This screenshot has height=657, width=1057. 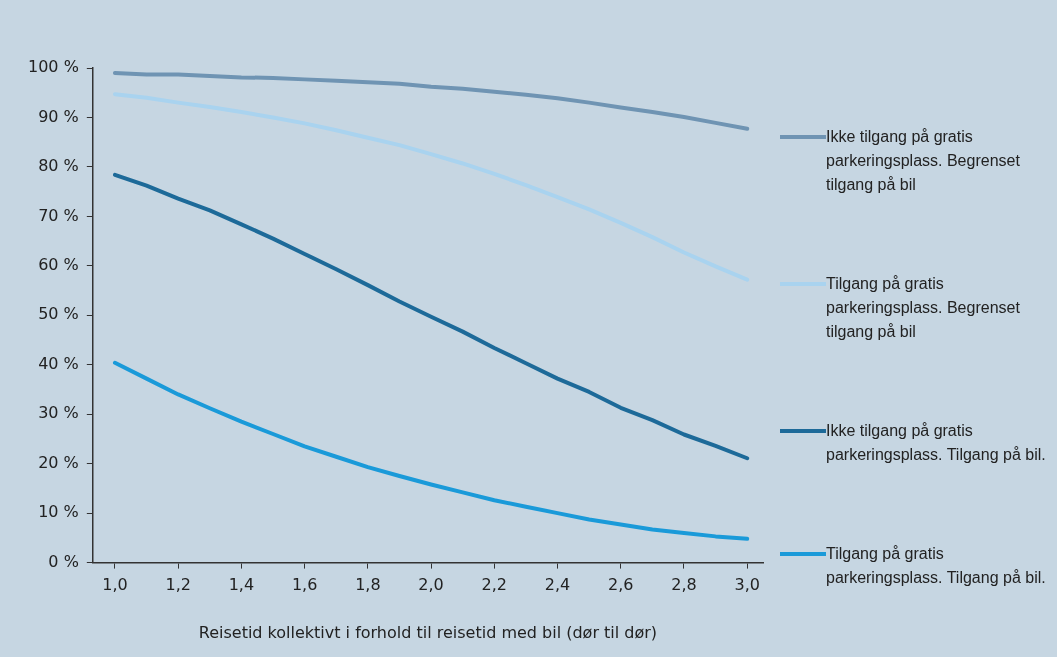 What do you see at coordinates (428, 632) in the screenshot?
I see `x-axis-title: Reisetid kollektivt i forhold til reisetid med bil (dør til dør)` at bounding box center [428, 632].